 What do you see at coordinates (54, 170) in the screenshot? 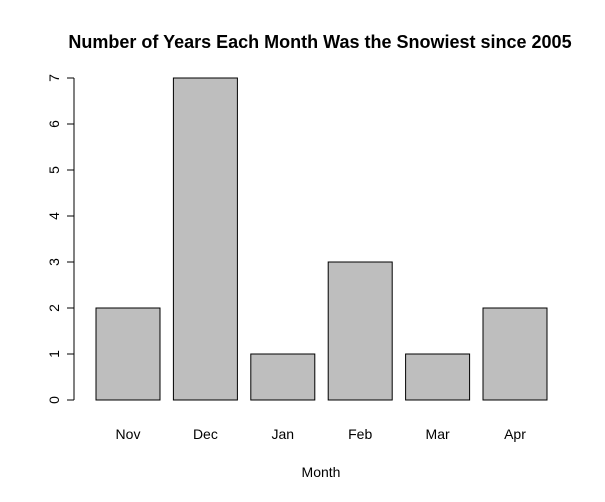
I see `y-tick-label: 5` at bounding box center [54, 170].